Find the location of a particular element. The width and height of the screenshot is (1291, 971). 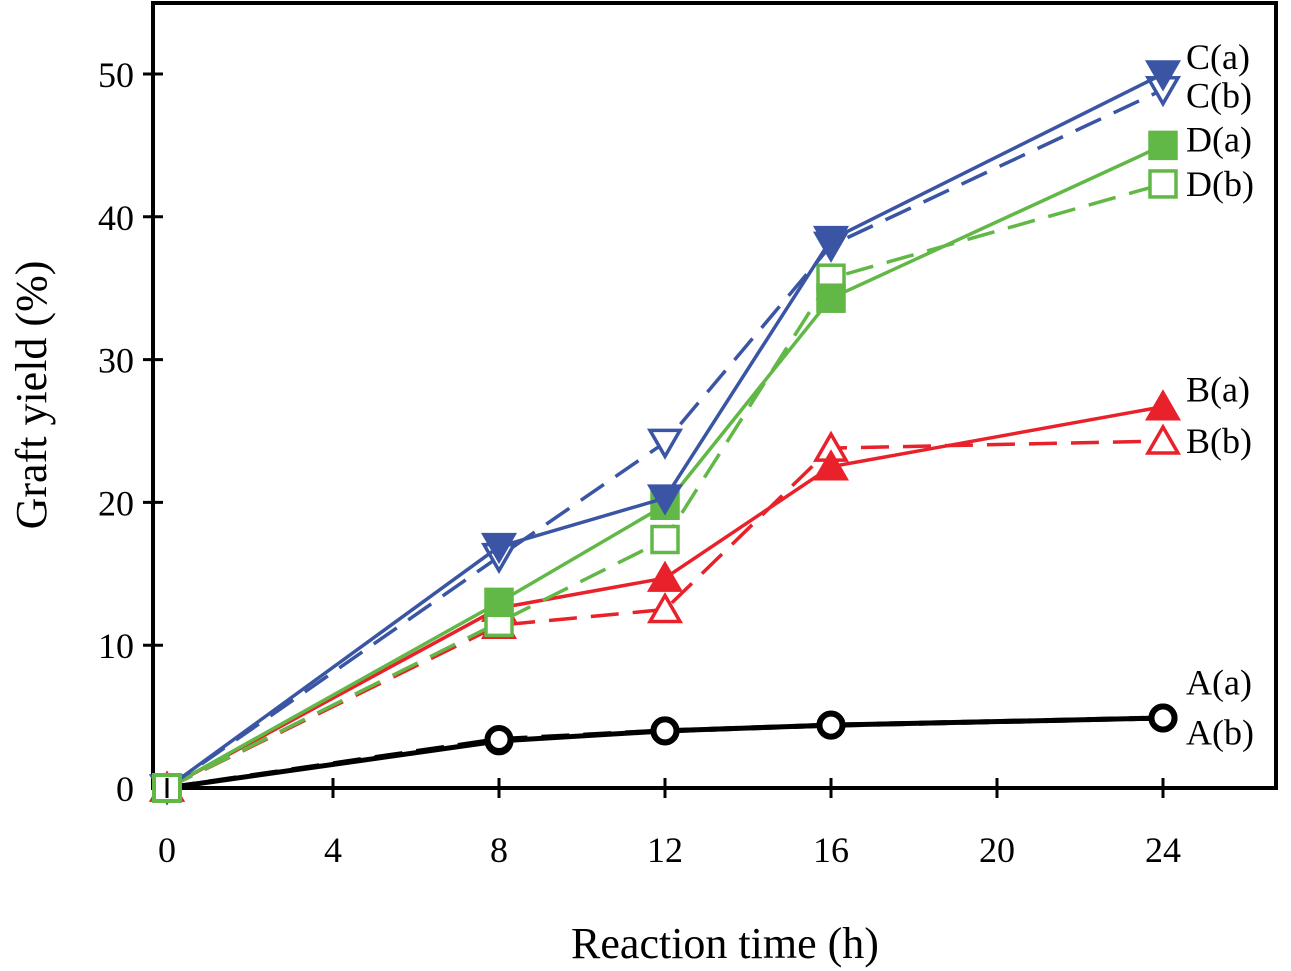

x-axis-title: Reaction time (h) is located at coordinates (725, 943).